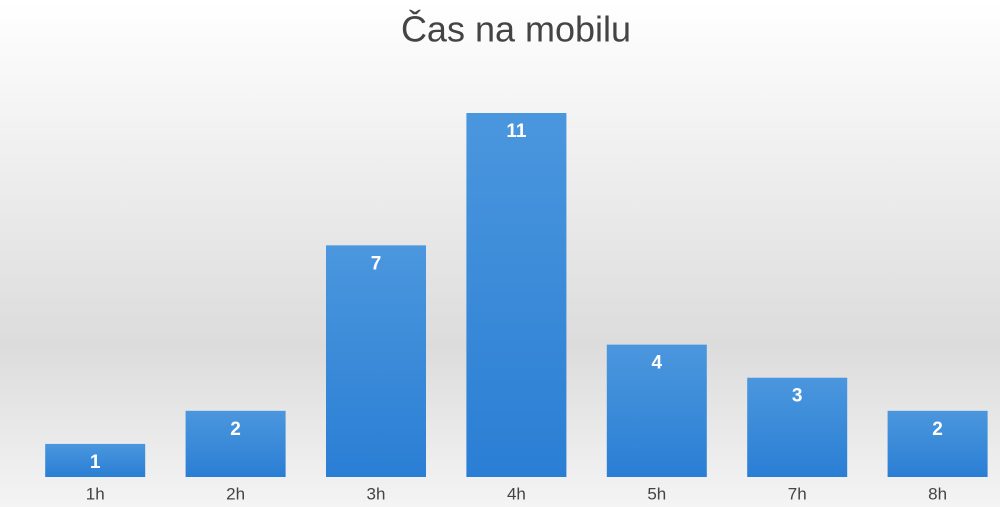 The width and height of the screenshot is (1000, 507). What do you see at coordinates (376, 263) in the screenshot?
I see `data-label: 7` at bounding box center [376, 263].